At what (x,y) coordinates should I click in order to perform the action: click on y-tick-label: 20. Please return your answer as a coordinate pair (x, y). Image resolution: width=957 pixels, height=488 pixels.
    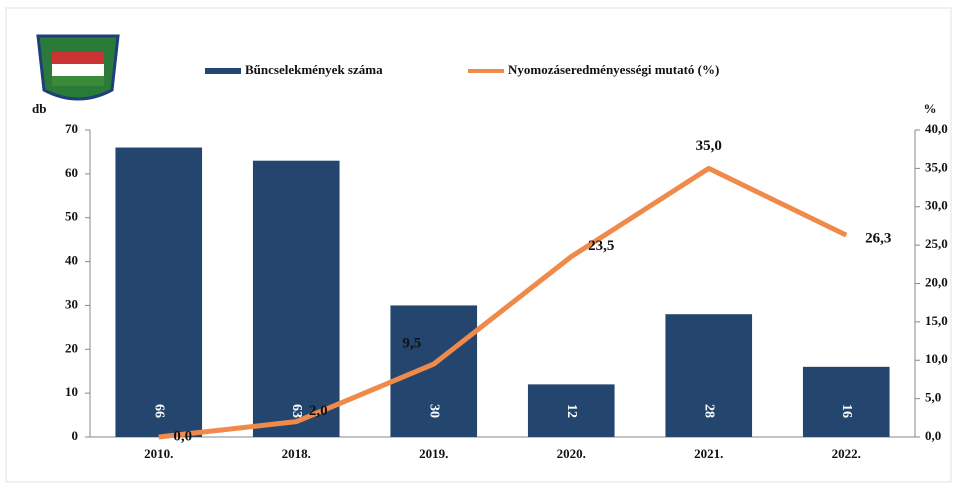
    Looking at the image, I should click on (71, 347).